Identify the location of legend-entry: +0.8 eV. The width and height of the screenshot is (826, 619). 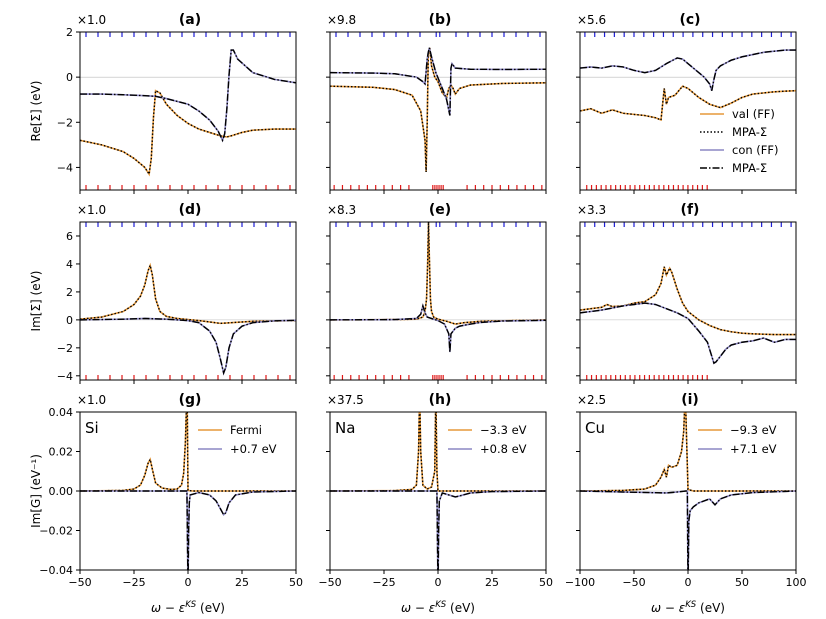
(503, 449).